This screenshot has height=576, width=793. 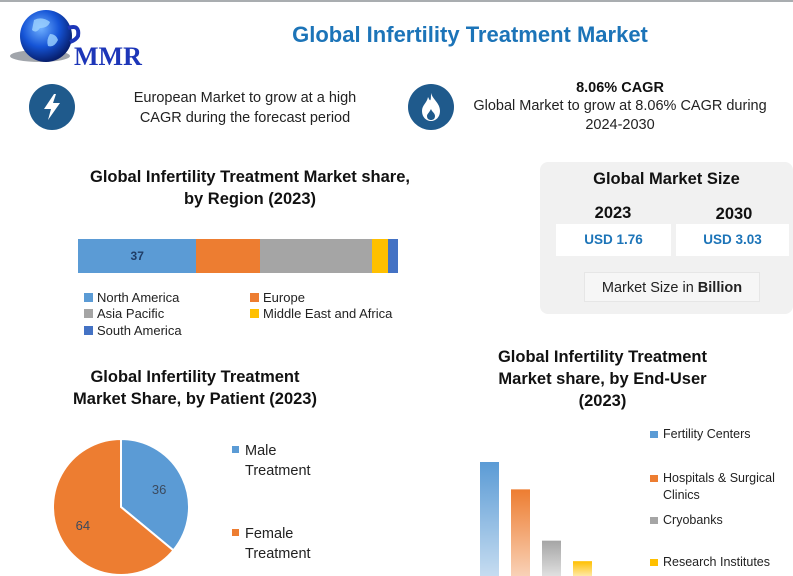 I want to click on legend-item-south-america: South America, so click(x=133, y=330).